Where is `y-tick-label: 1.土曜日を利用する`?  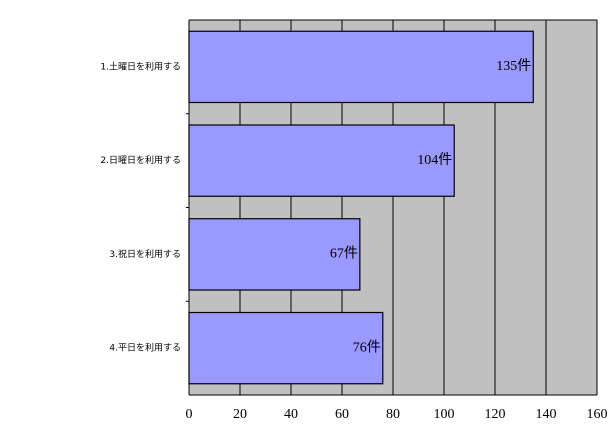 y-tick-label: 1.土曜日を利用する is located at coordinates (140, 66).